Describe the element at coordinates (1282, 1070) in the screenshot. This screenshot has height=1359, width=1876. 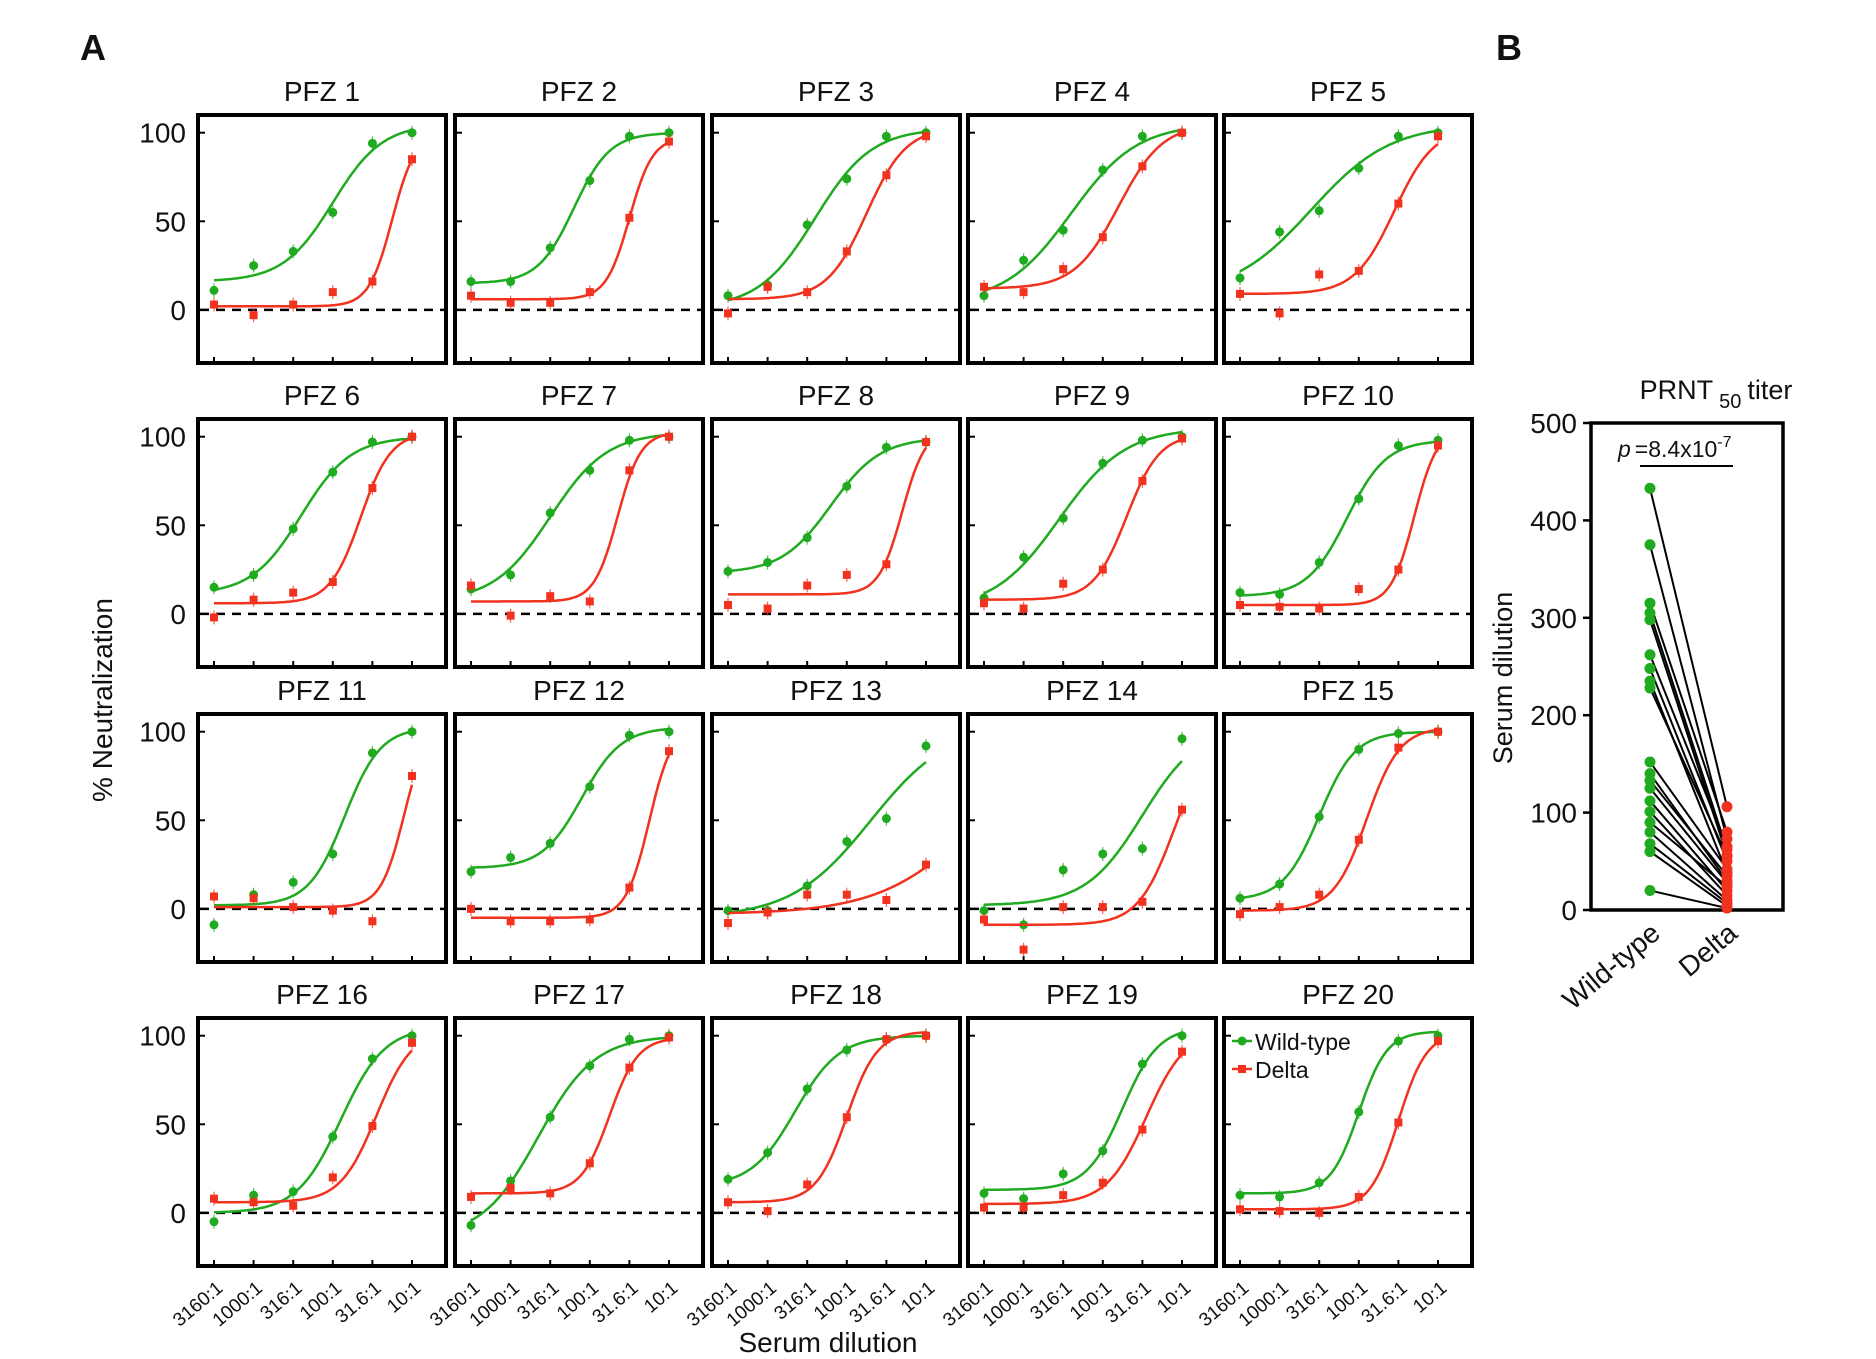
I see `legend-delta-label: Delta` at that location.